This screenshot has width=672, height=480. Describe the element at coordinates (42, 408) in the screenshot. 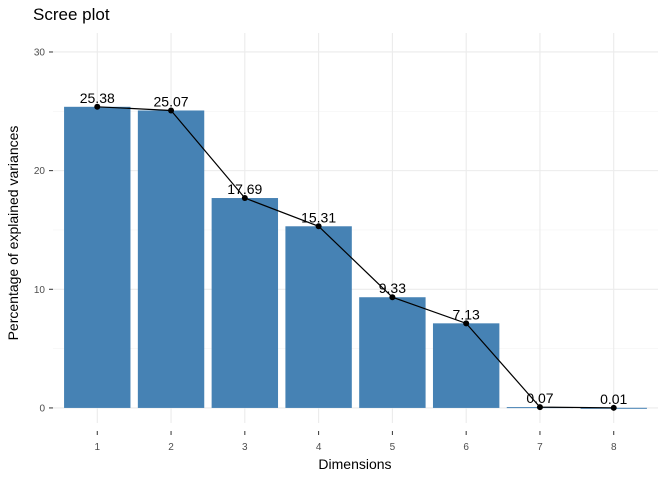

I see `y-tick-label: 0` at that location.